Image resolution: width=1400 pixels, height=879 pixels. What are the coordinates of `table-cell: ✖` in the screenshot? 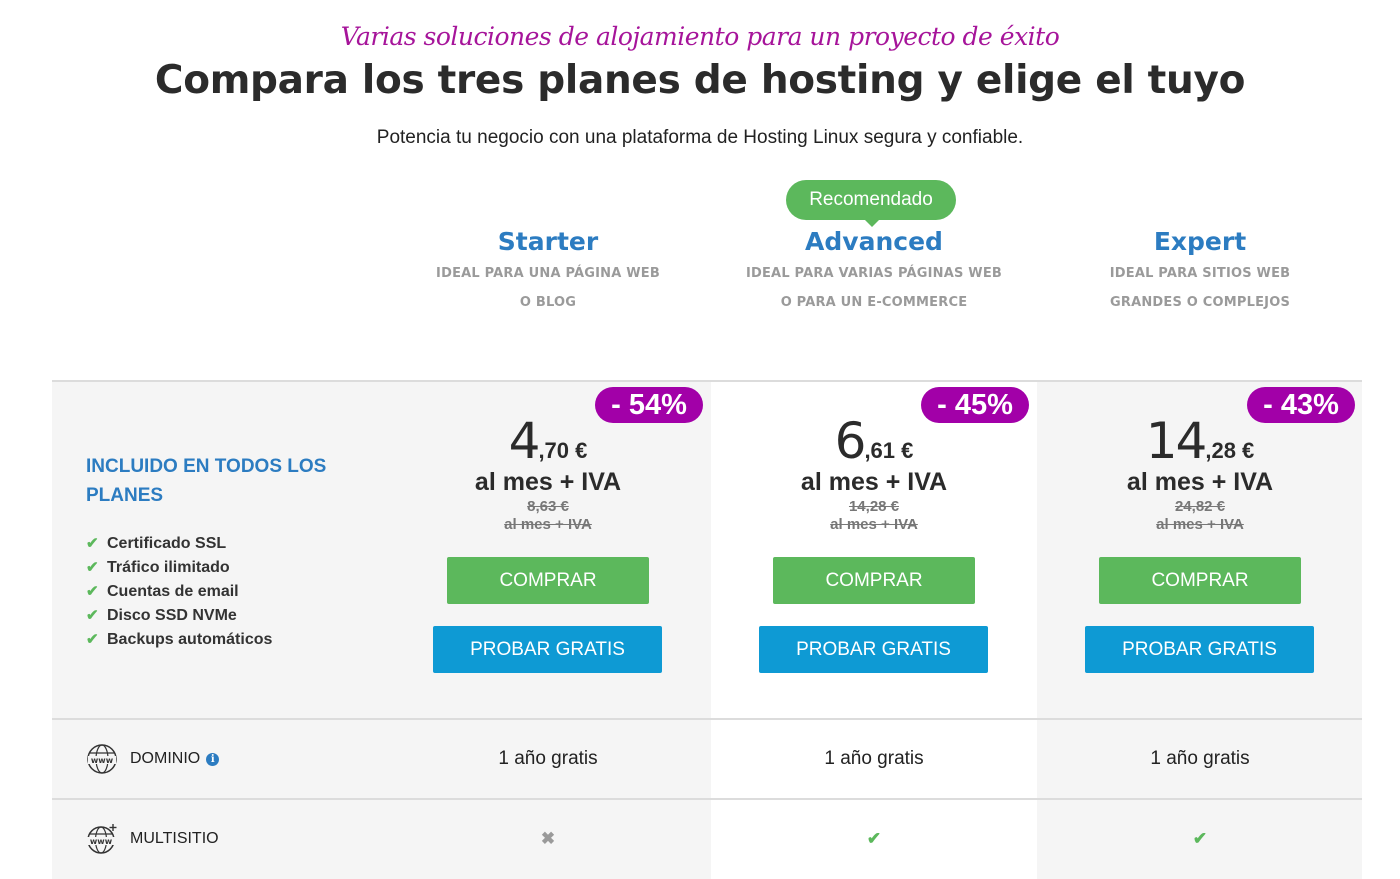 It's located at (548, 839).